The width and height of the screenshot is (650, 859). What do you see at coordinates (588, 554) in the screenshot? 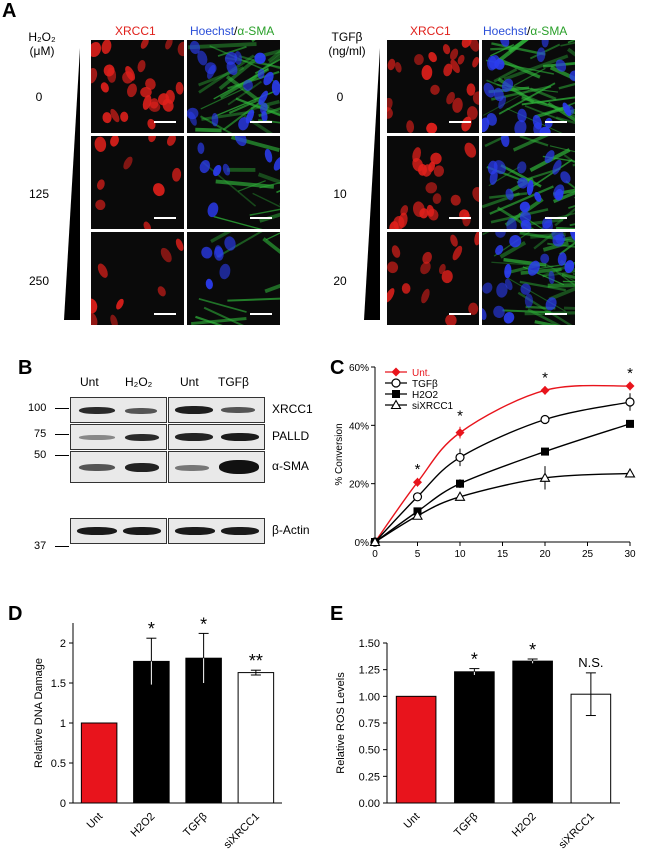
I see `x-tick-label: 25` at bounding box center [588, 554].